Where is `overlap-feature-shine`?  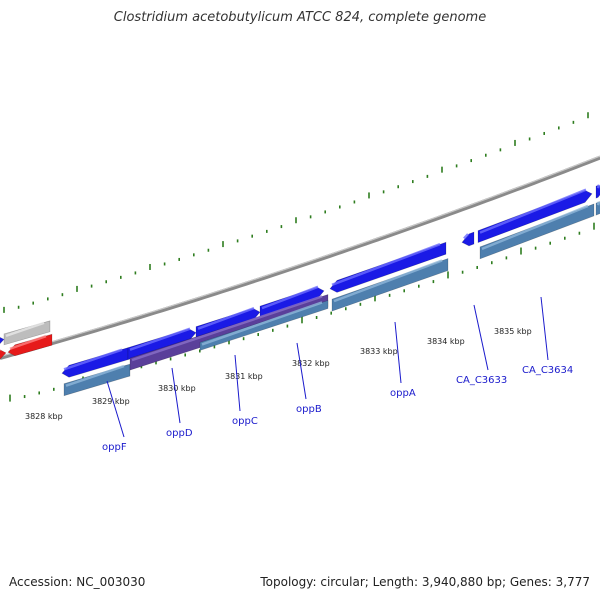 overlap-feature-shine is located at coordinates (227, 328).